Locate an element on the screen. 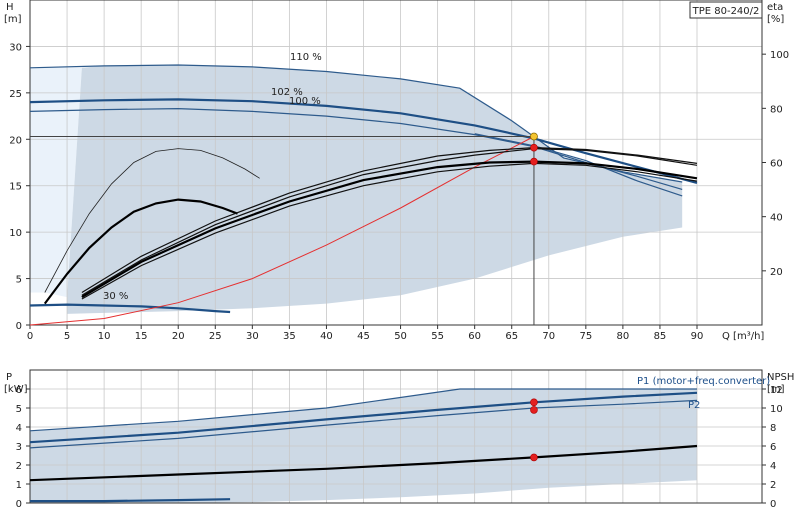 The height and width of the screenshot is (524, 800). x-tick-label: 0 is located at coordinates (30, 336).